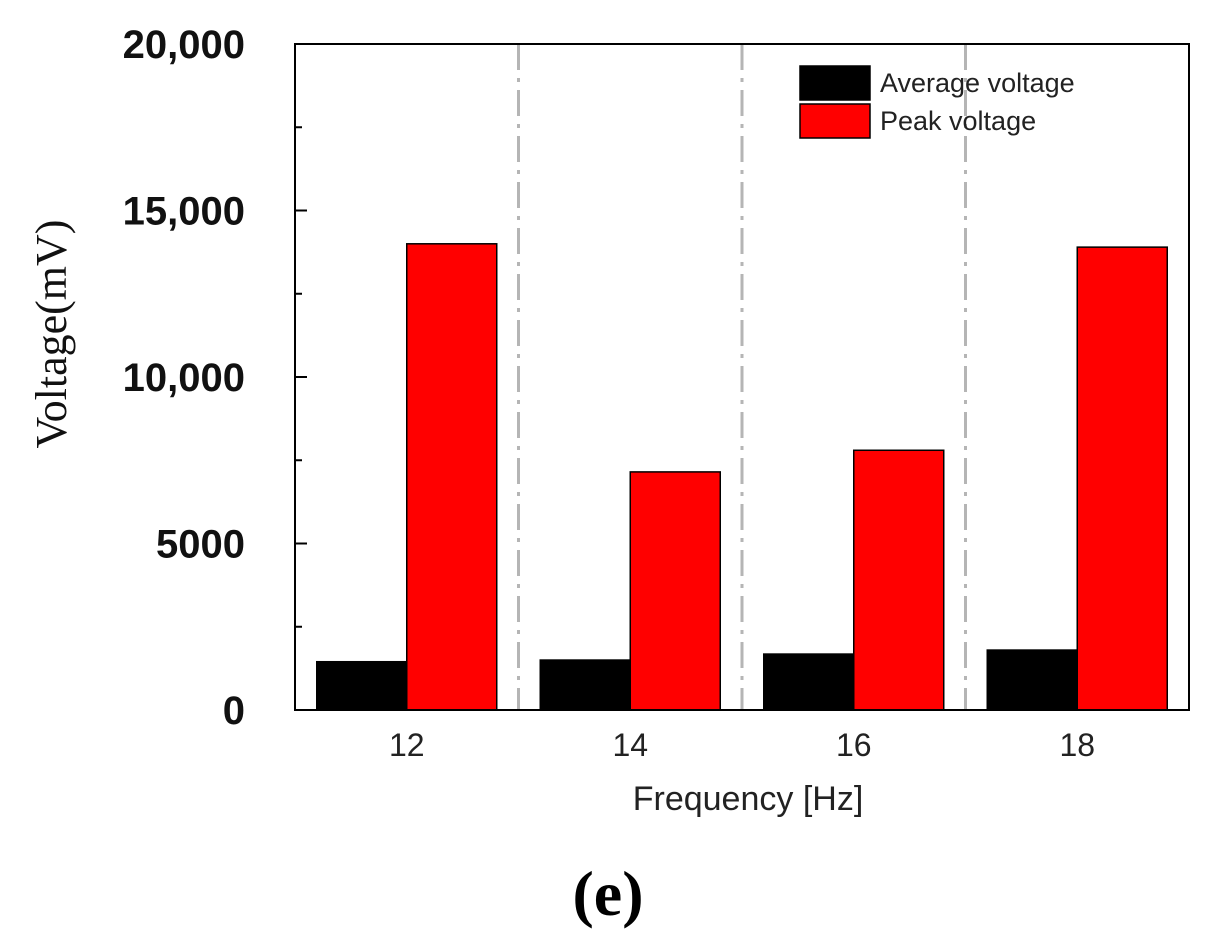 Image resolution: width=1217 pixels, height=941 pixels. What do you see at coordinates (1077, 745) in the screenshot?
I see `x-tick-label: 18` at bounding box center [1077, 745].